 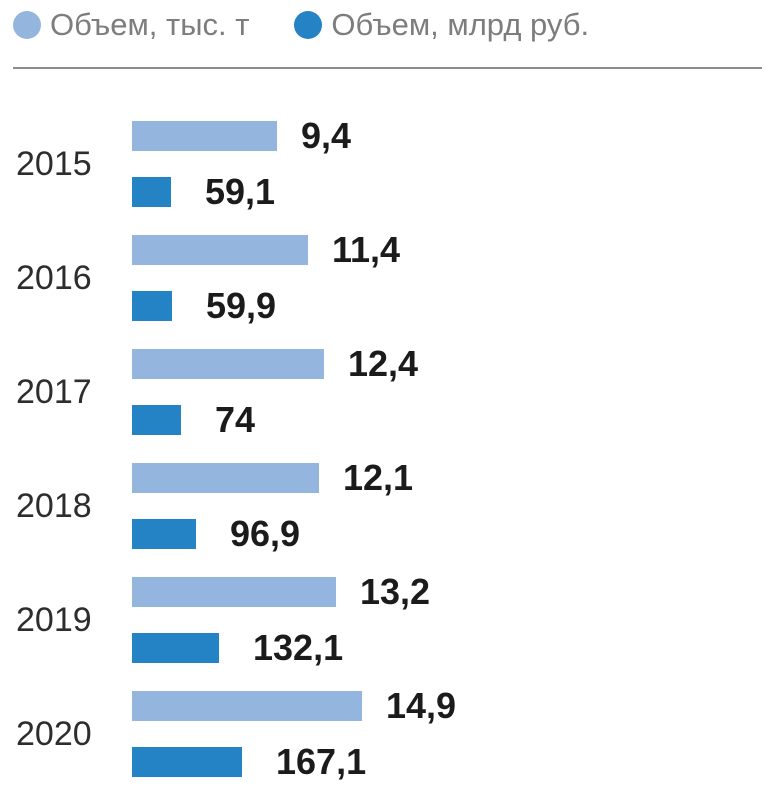 I want to click on divider-line, so click(x=387, y=68).